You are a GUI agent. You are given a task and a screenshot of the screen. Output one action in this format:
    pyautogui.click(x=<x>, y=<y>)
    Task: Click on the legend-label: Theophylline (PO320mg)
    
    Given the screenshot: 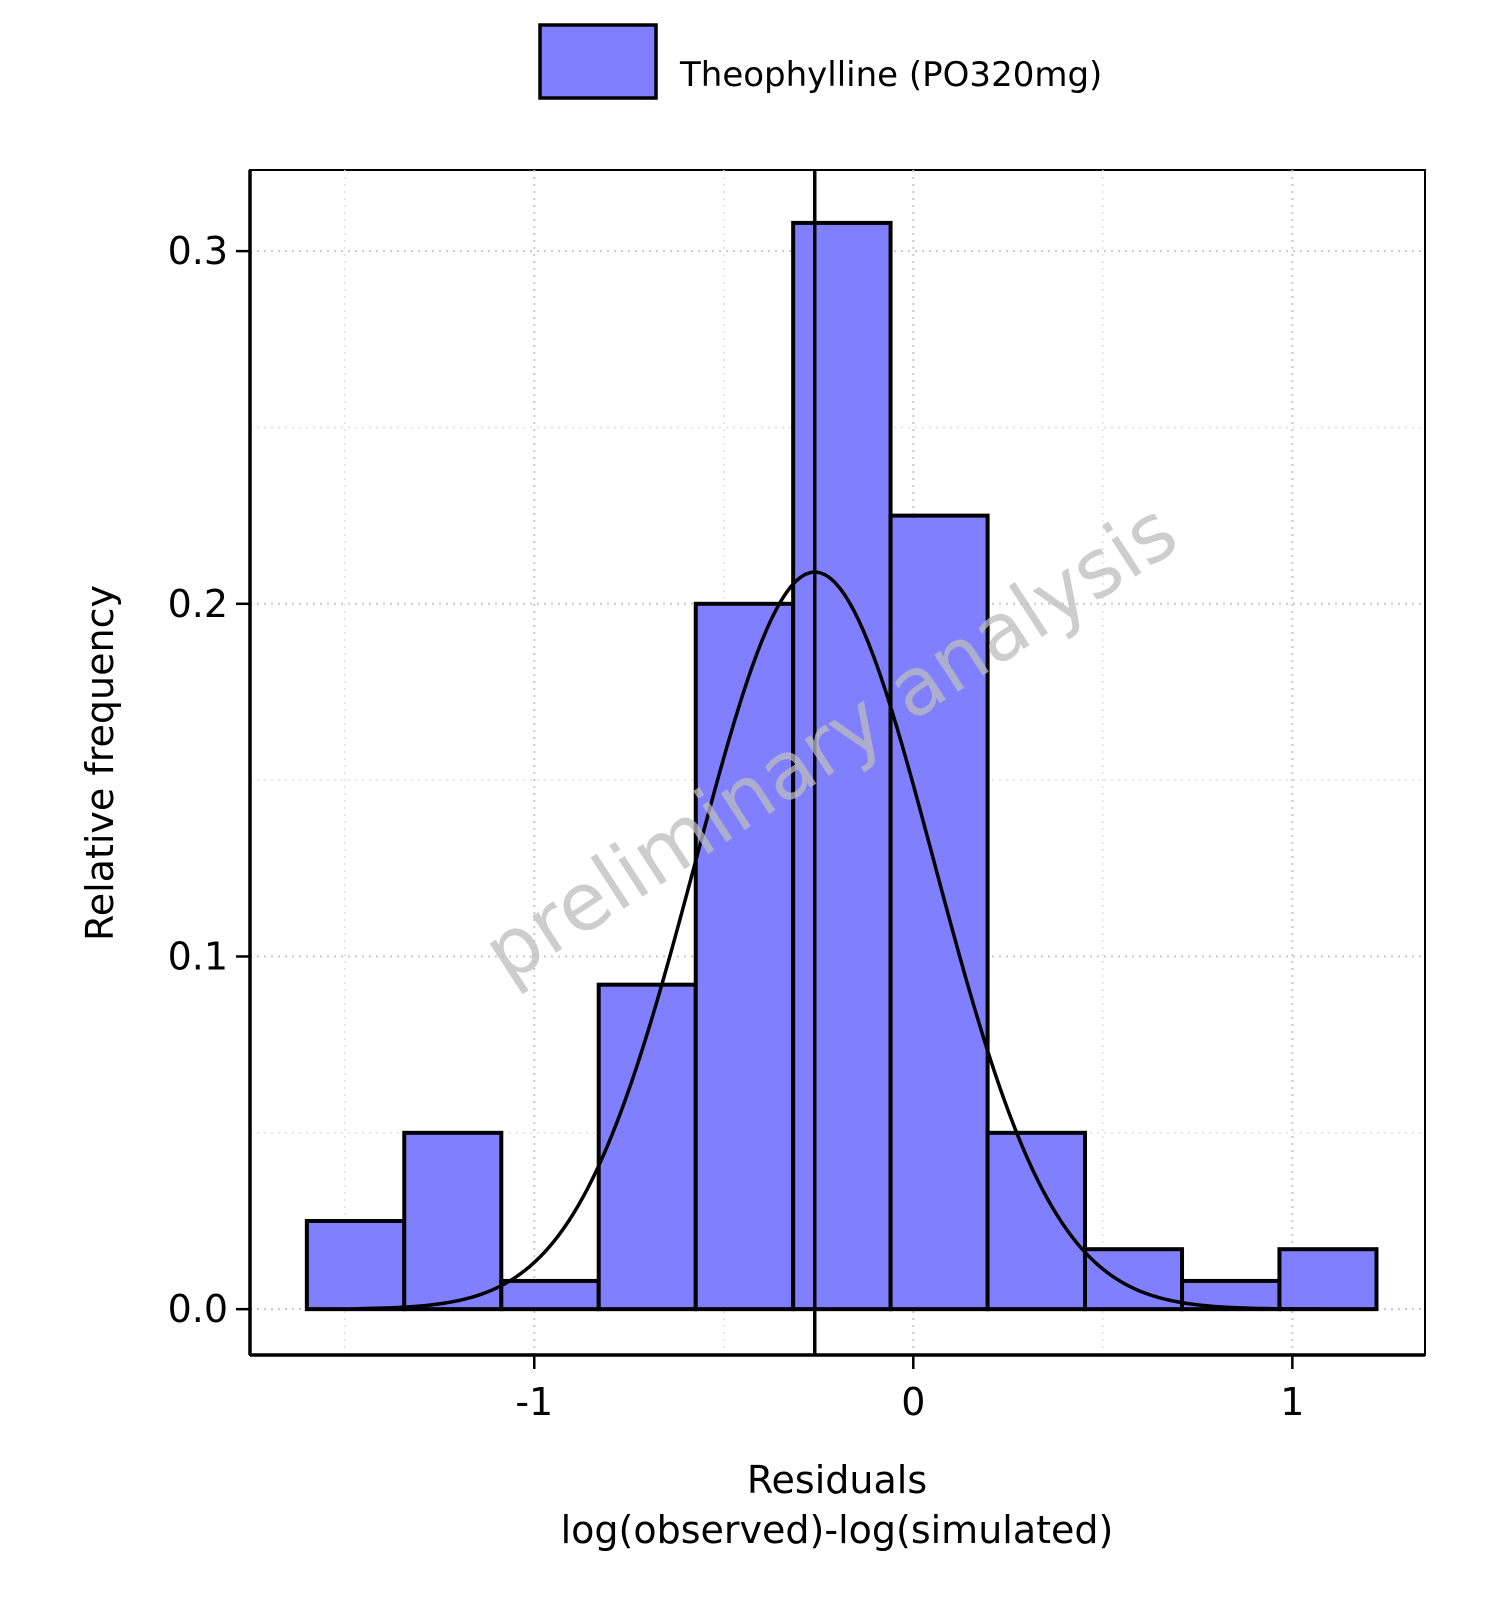 What is the action you would take?
    pyautogui.click(x=890, y=75)
    